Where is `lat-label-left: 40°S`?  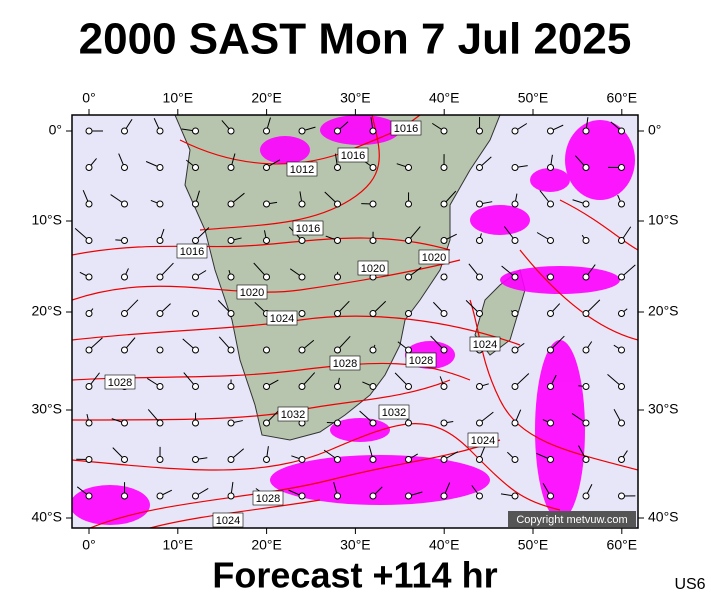
lat-label-left: 40°S is located at coordinates (46, 517).